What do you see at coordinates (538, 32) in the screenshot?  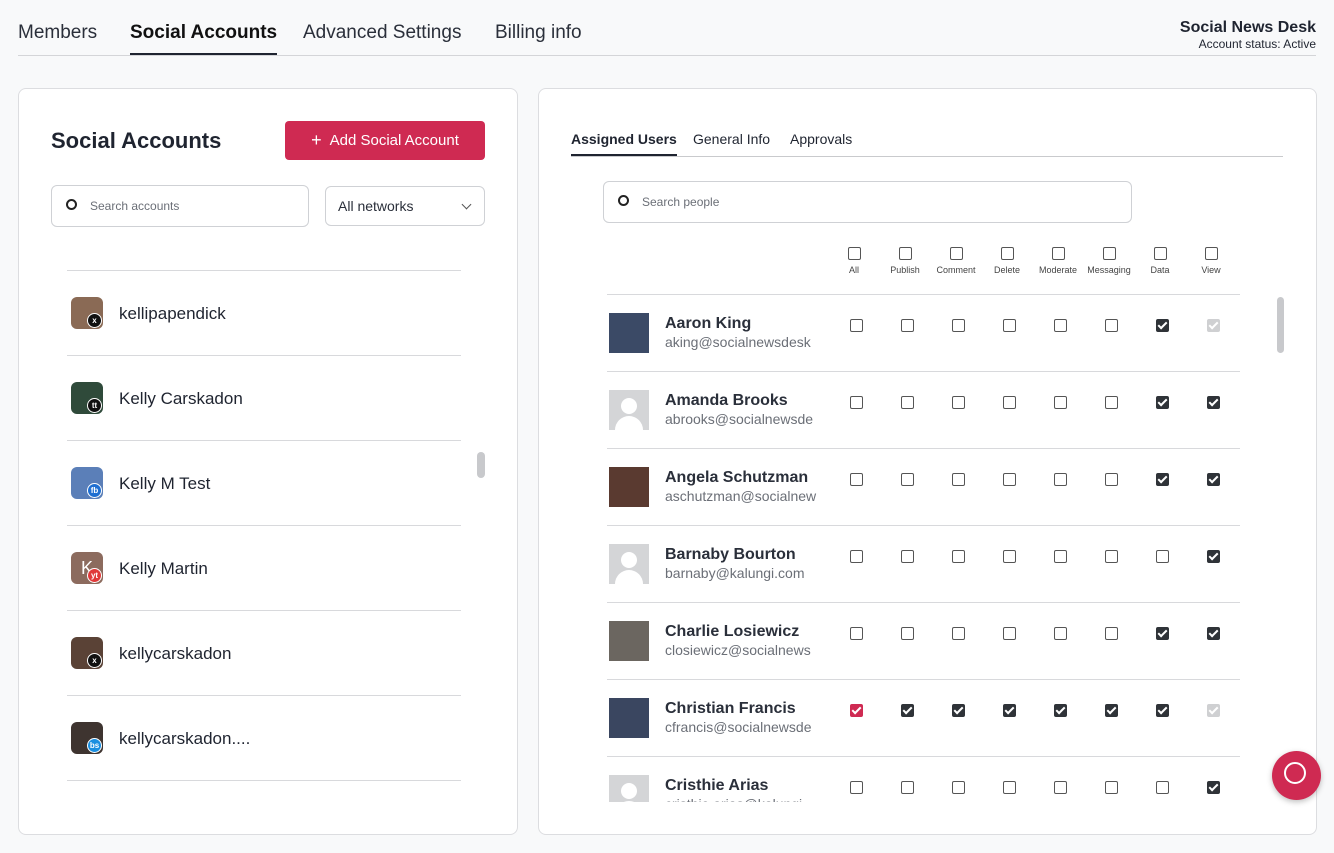 I see `nav-tab: Billing info` at bounding box center [538, 32].